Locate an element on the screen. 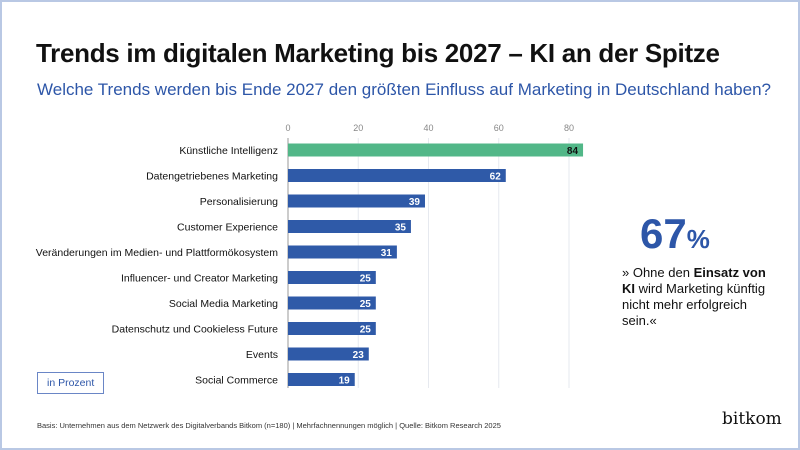 The width and height of the screenshot is (800, 450). quote-text: » Ohne den is located at coordinates (658, 272).